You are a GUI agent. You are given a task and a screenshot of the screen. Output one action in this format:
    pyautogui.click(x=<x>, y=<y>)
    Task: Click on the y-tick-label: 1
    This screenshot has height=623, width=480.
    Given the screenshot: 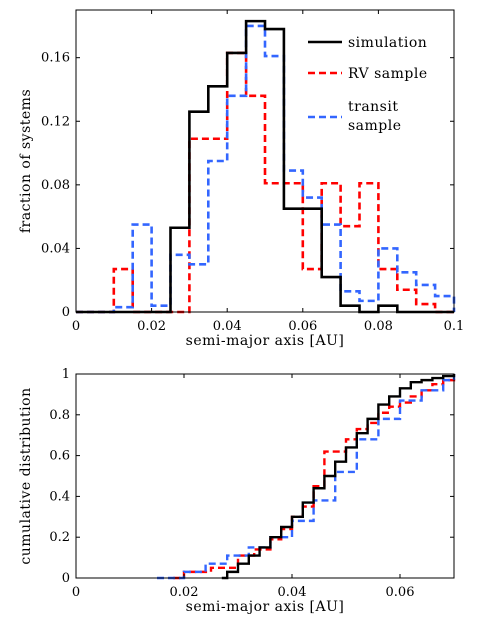 What is the action you would take?
    pyautogui.click(x=66, y=374)
    